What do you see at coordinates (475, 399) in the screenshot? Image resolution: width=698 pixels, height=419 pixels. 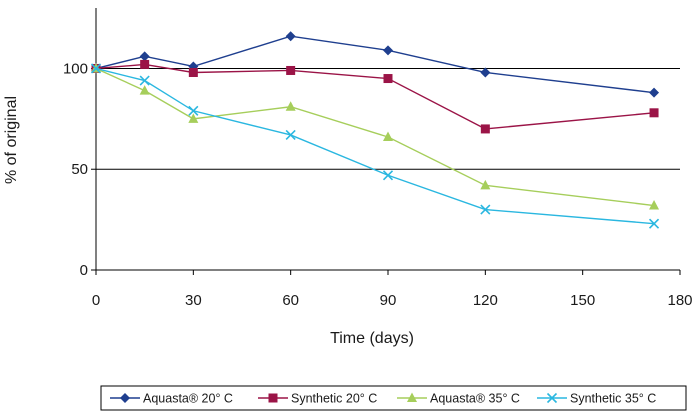 I see `legend-label: Aquasta® 35° C` at bounding box center [475, 399].